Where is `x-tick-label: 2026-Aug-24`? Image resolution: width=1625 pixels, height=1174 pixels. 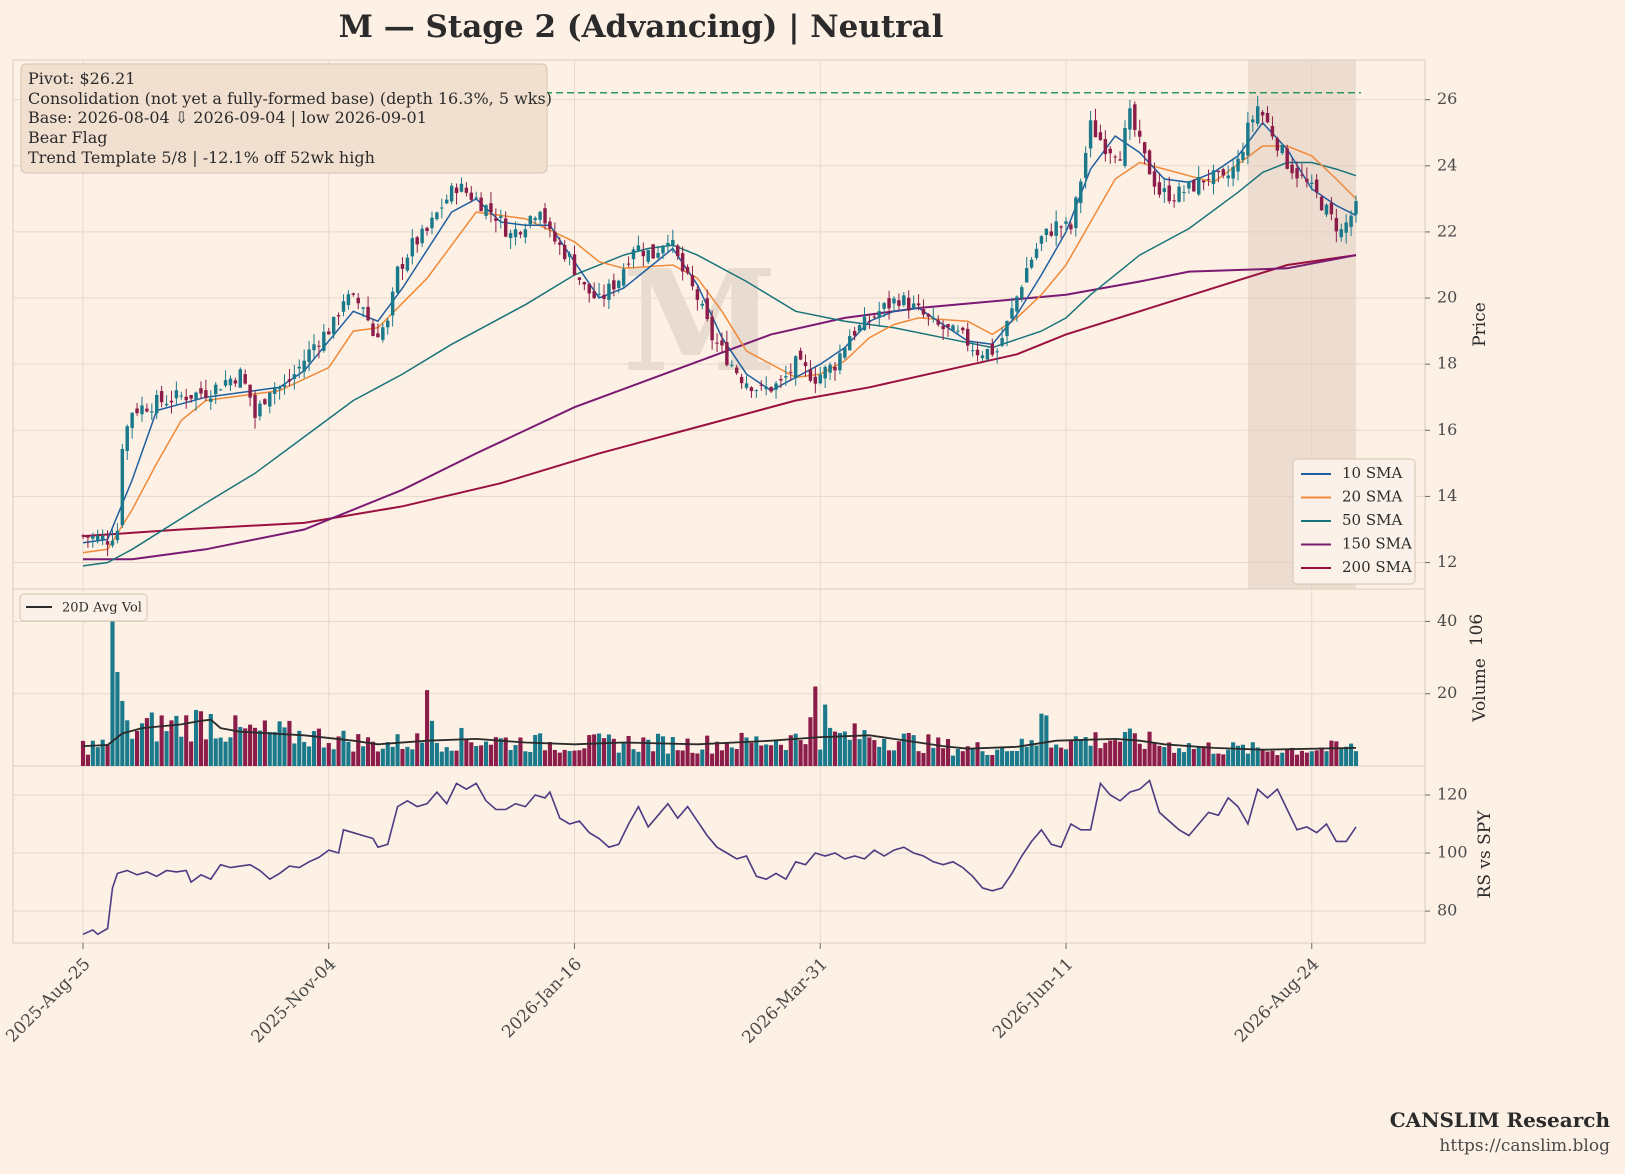 x-tick-label: 2026-Aug-24 is located at coordinates (1277, 1000).